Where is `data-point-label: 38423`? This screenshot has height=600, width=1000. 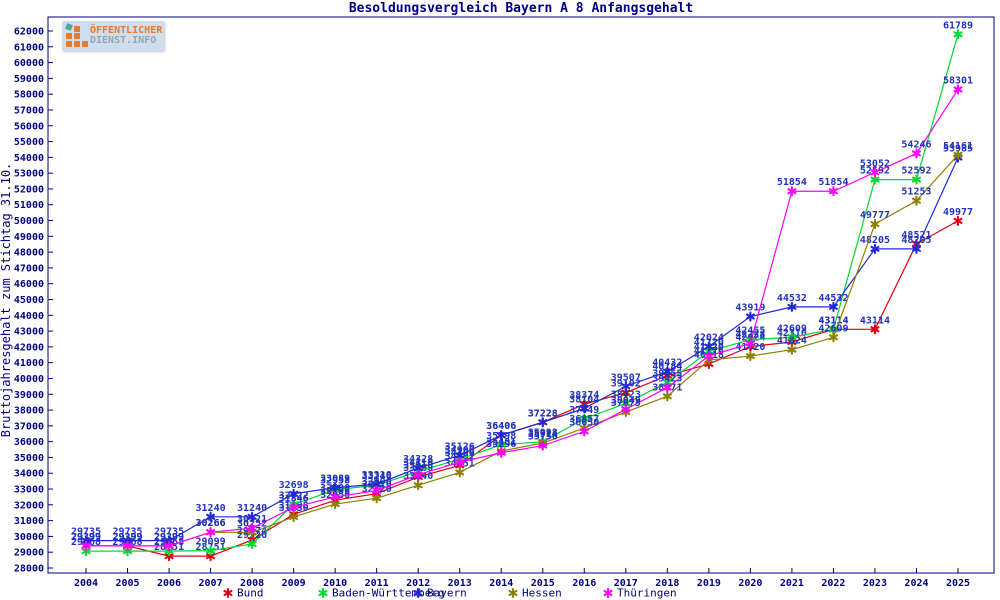
data-point-label: 38423 is located at coordinates (626, 394).